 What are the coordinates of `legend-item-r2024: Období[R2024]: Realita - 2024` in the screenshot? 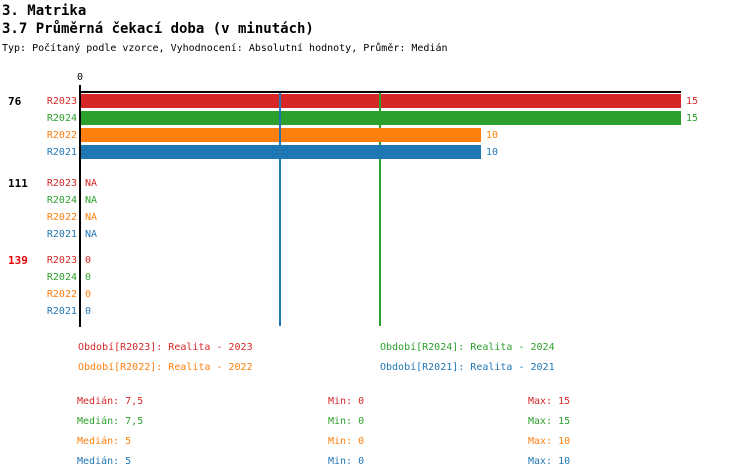 It's located at (467, 347).